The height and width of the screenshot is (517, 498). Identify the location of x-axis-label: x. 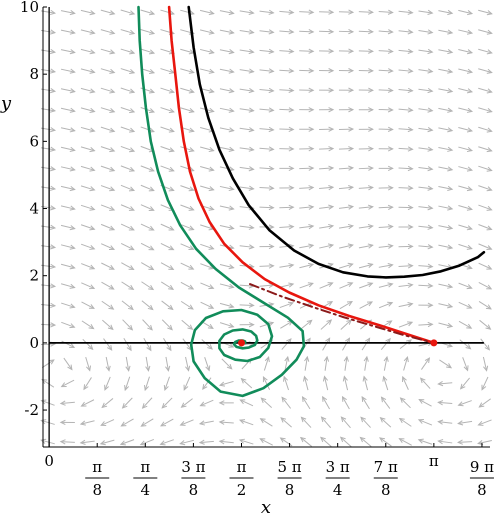
(266, 507).